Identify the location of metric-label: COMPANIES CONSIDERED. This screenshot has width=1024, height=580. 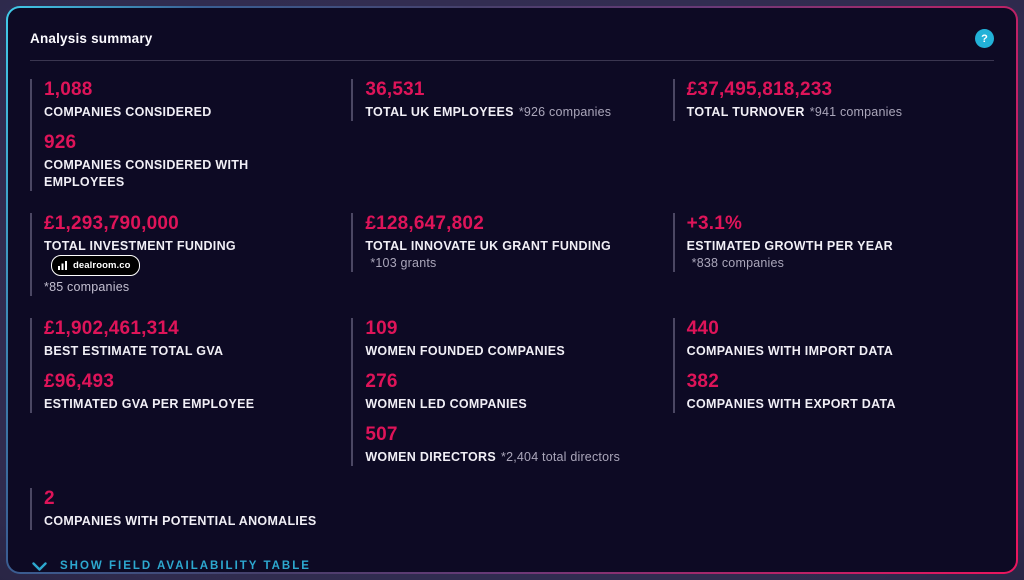
(128, 112).